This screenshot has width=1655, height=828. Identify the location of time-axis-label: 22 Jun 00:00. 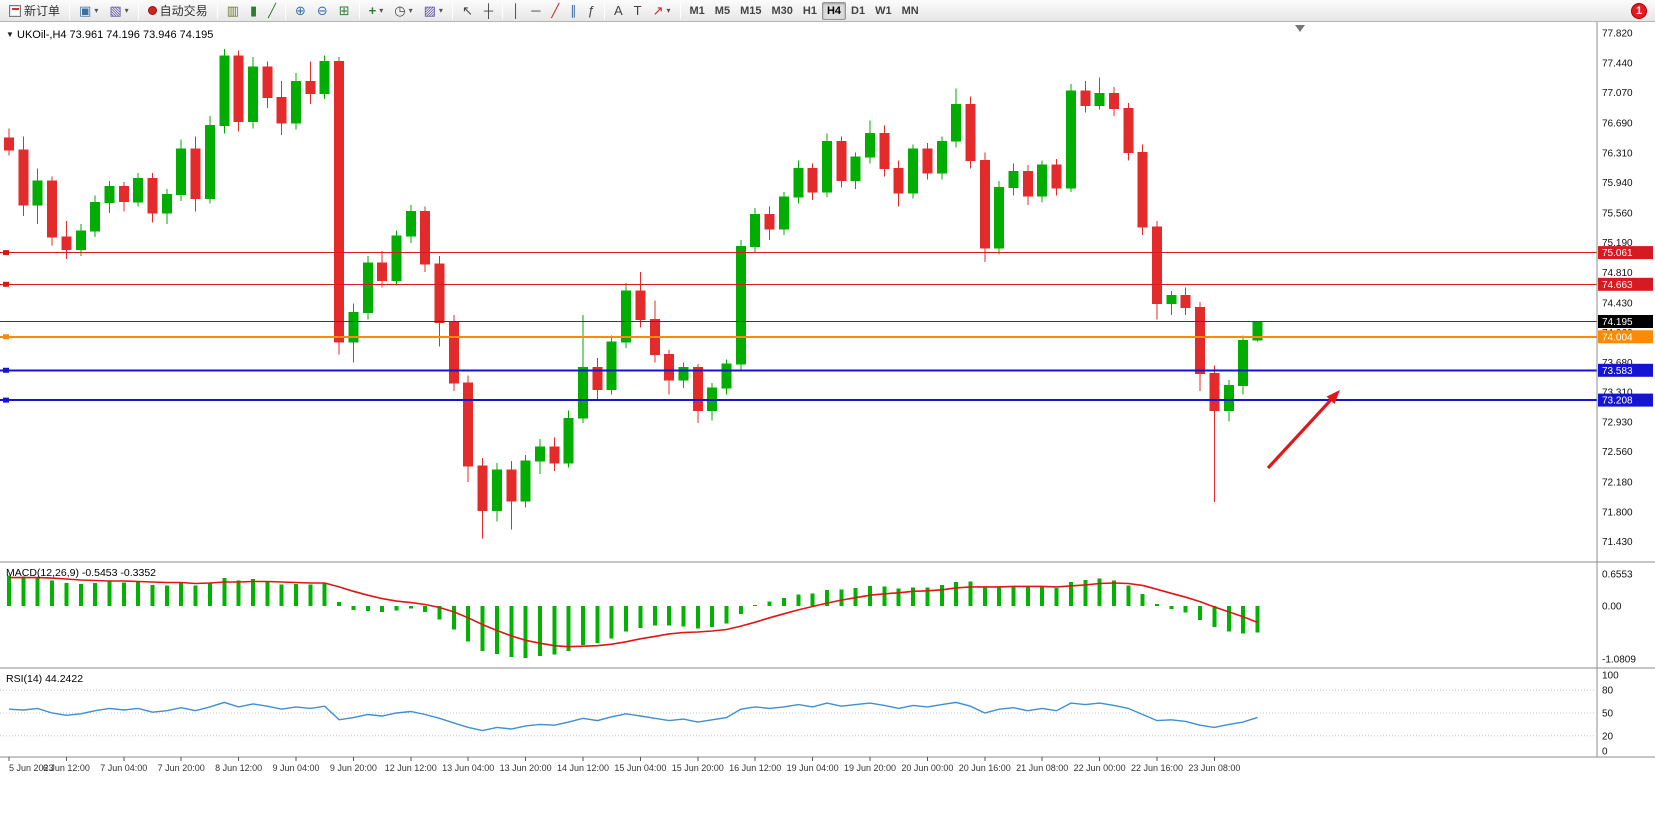
(1100, 768).